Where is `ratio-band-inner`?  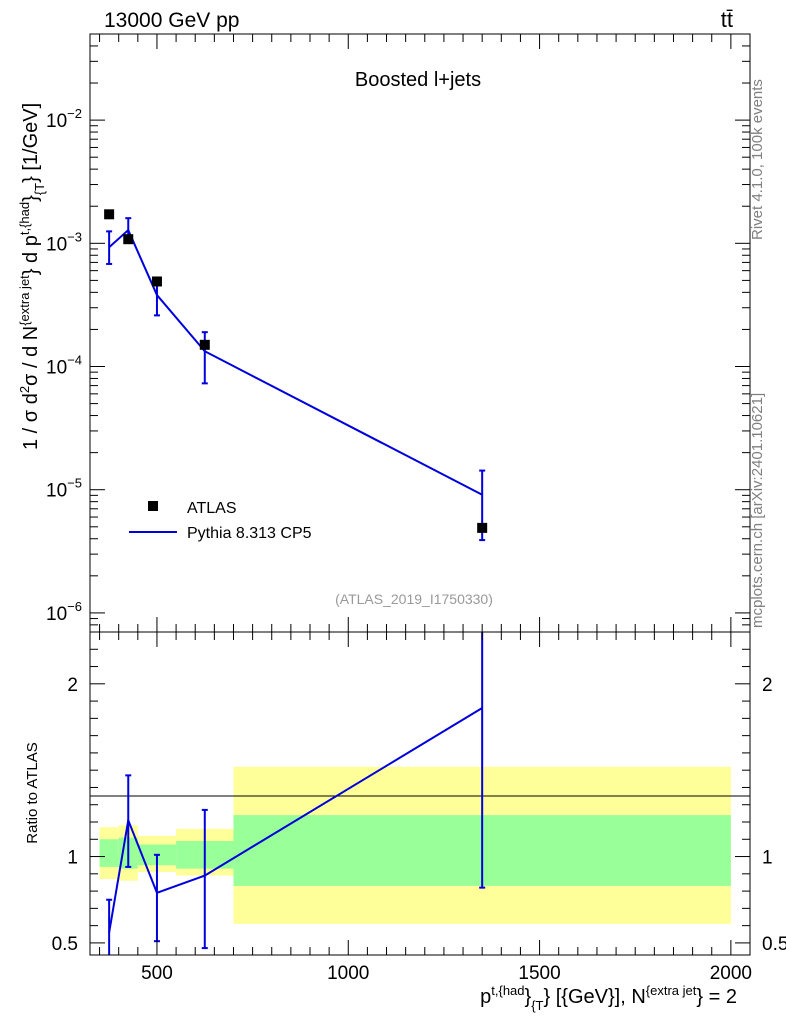
ratio-band-inner is located at coordinates (109, 853).